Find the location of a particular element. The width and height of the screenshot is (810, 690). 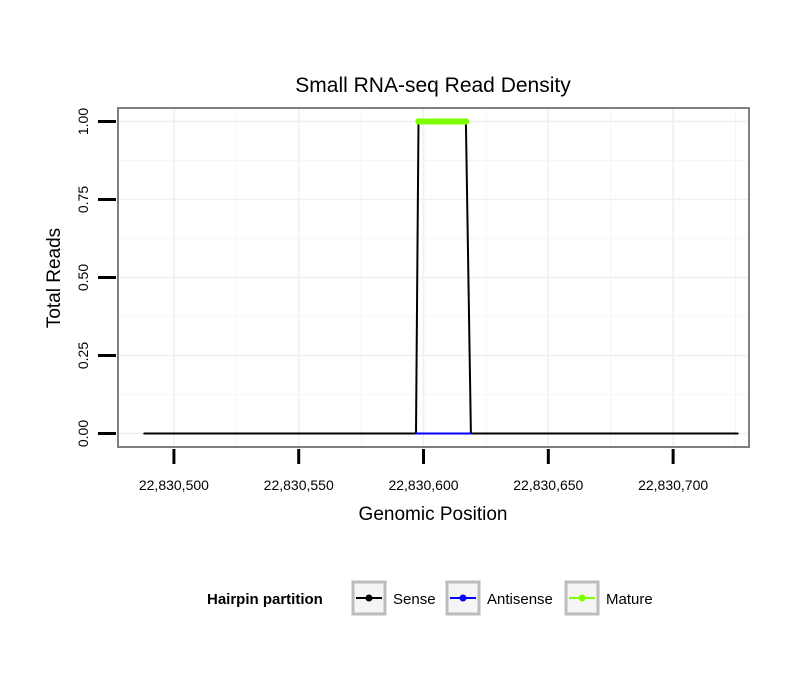

legend-title: Hairpin partition is located at coordinates (265, 599).